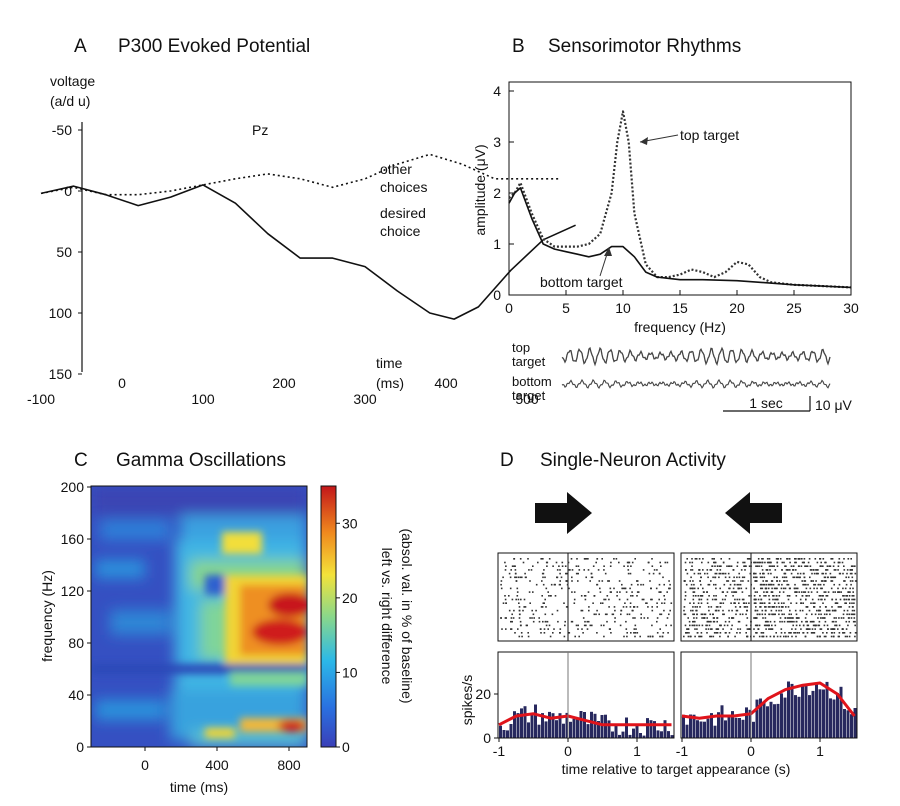 This screenshot has height=806, width=900. I want to click on panel-d-raster-spikes, so click(678, 598).